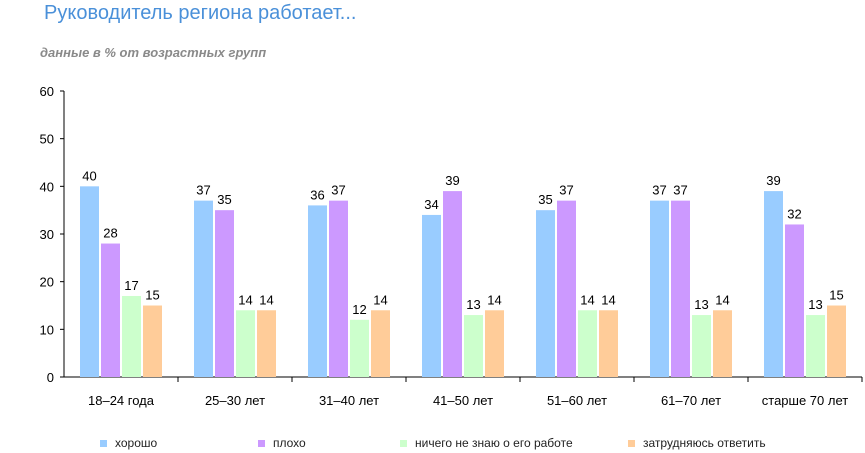 Image resolution: width=865 pixels, height=453 pixels. I want to click on data-label: 40, so click(89, 175).